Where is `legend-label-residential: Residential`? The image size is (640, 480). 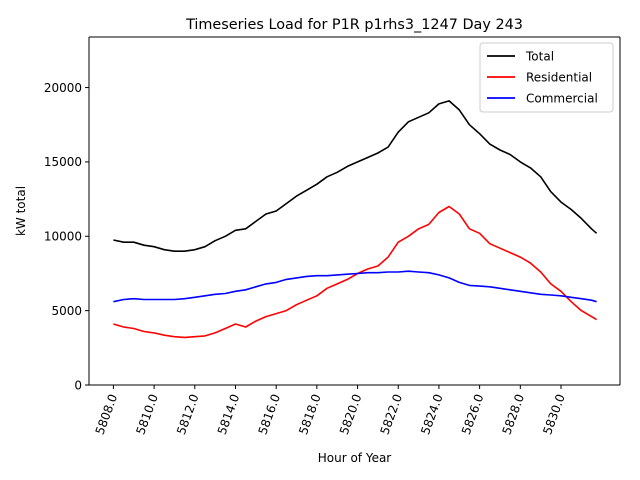
legend-label-residential: Residential is located at coordinates (559, 77).